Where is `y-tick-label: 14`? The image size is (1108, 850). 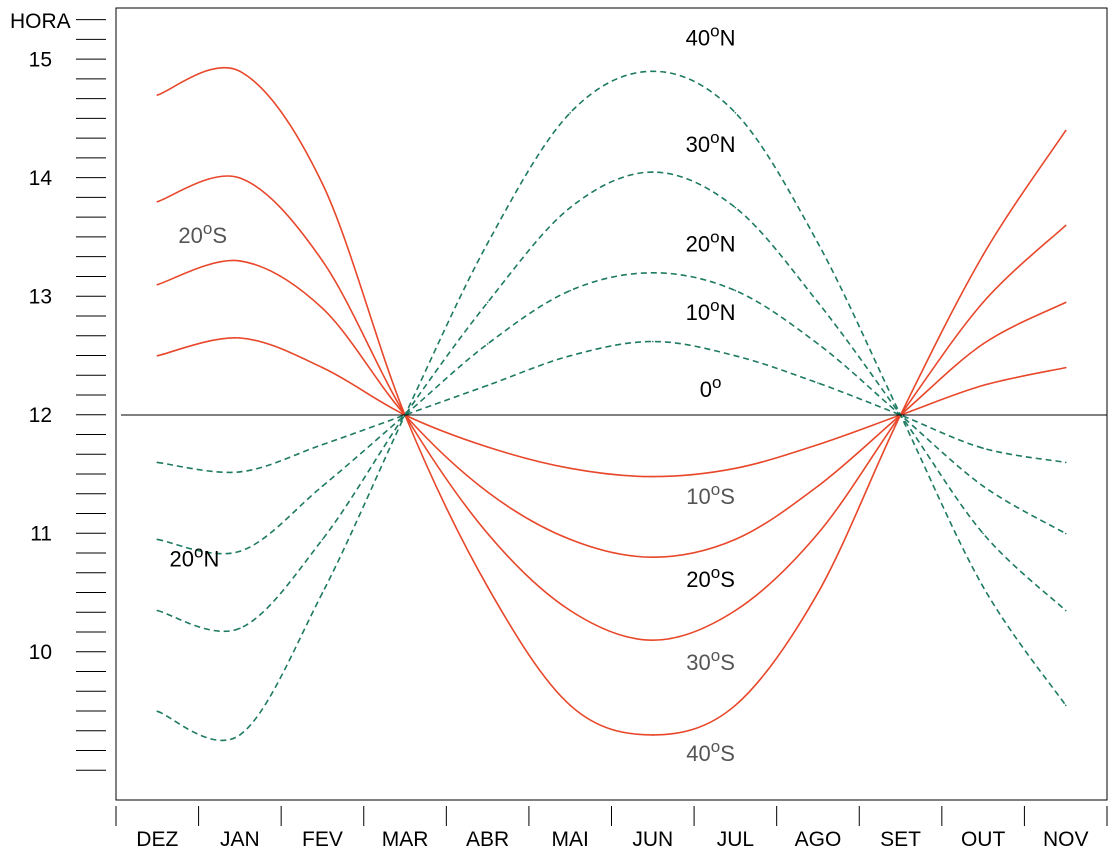
y-tick-label: 14 is located at coordinates (41, 178).